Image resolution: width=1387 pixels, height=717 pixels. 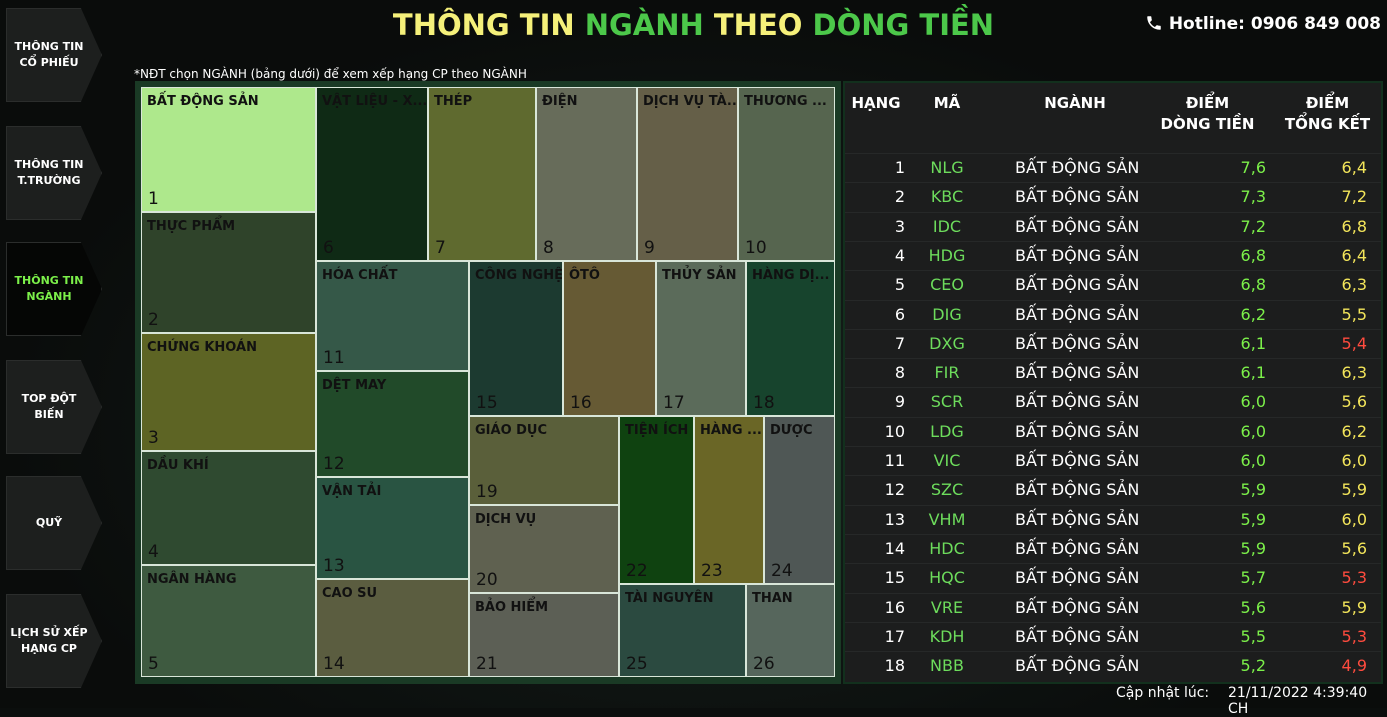 I want to click on treemap-tile: HÓA CHẤT 11, so click(x=392, y=316).